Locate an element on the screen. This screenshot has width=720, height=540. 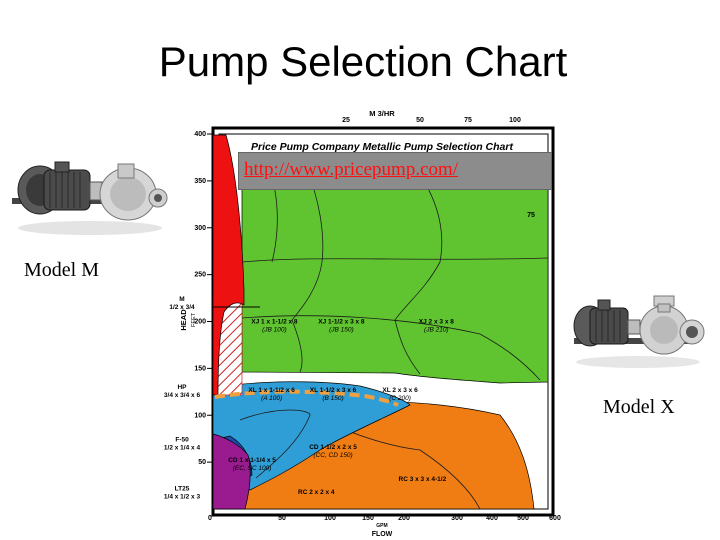
region-label: XL 1-1/2 x 3 x 6 is located at coordinates (333, 390).